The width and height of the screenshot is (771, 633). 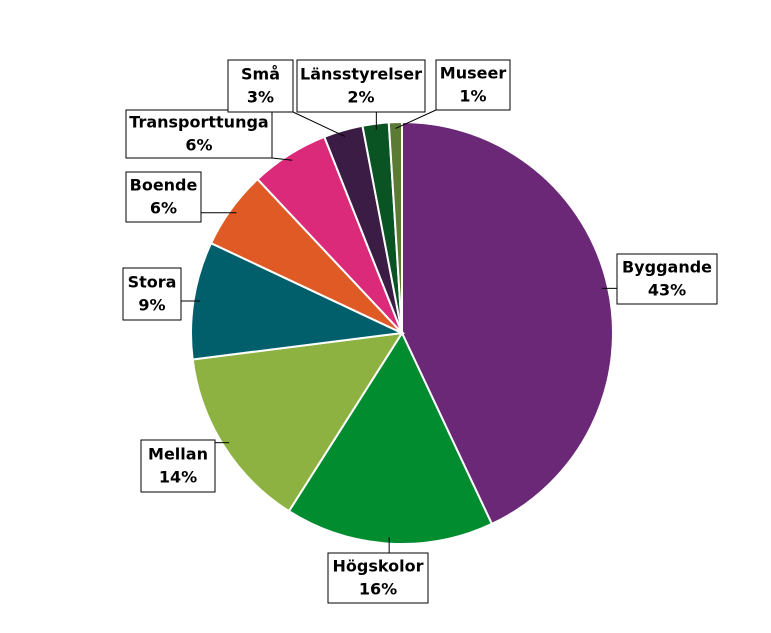 What do you see at coordinates (667, 267) in the screenshot?
I see `category-label: Byggande` at bounding box center [667, 267].